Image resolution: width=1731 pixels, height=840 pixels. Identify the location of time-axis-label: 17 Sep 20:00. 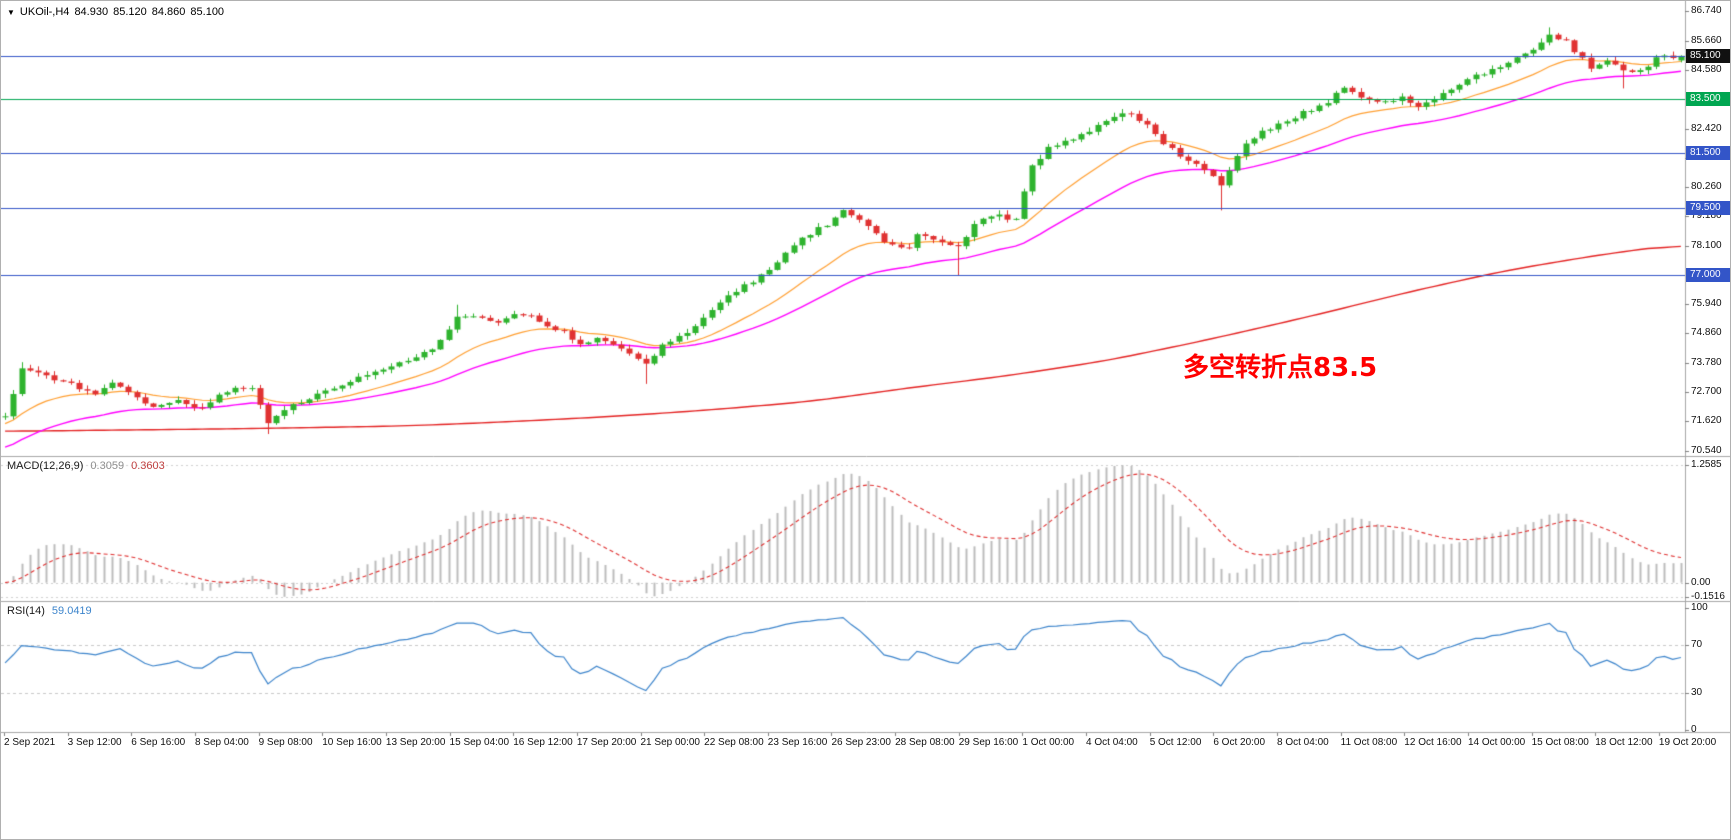
(606, 742).